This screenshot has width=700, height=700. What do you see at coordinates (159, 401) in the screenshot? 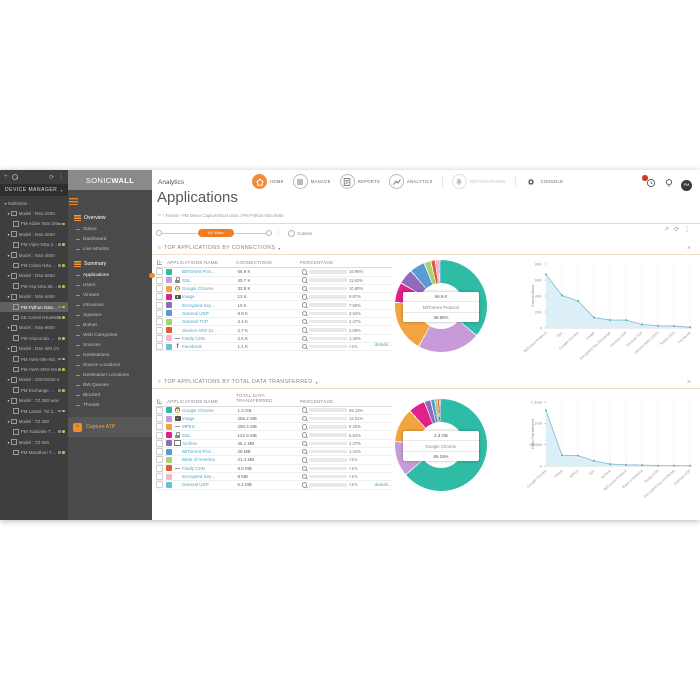
I see `grid-icon` at bounding box center [159, 401].